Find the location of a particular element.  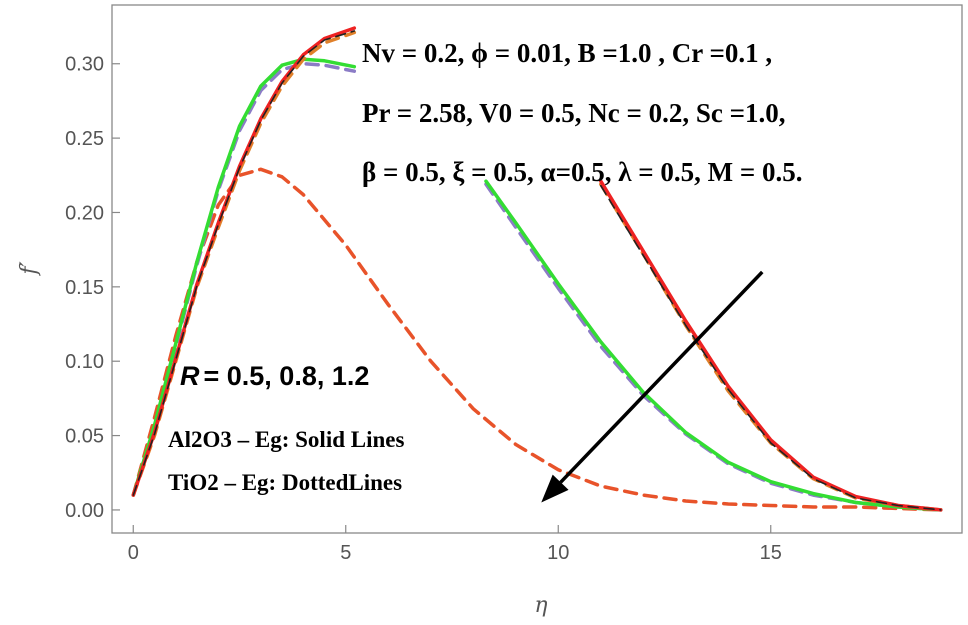

y-tick-label: 0.25 is located at coordinates (84, 139).